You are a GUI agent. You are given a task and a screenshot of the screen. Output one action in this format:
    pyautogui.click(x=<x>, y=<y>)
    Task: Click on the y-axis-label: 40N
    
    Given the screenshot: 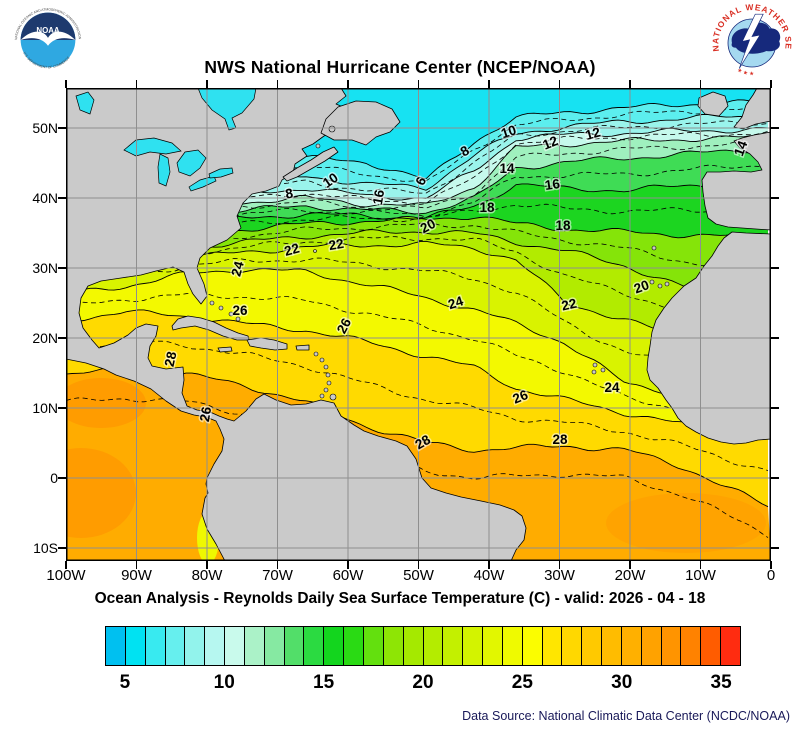 What is the action you would take?
    pyautogui.click(x=45, y=198)
    